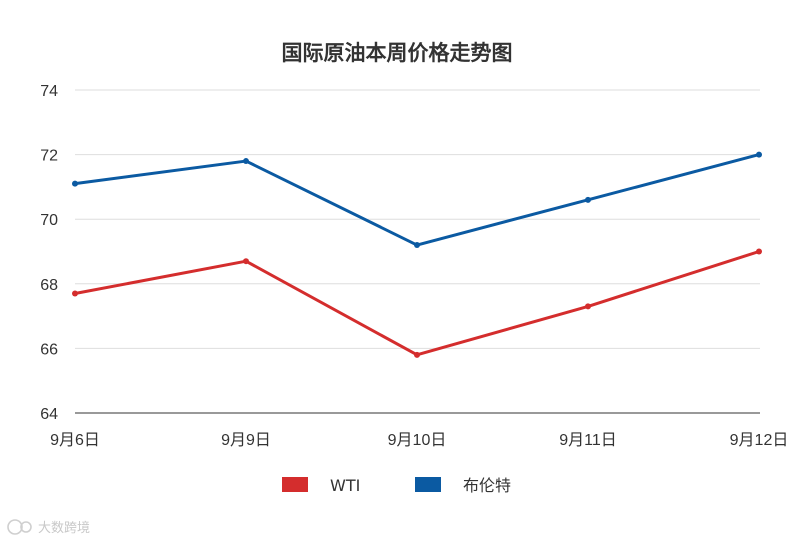 Image resolution: width=795 pixels, height=544 pixels. I want to click on y-tick-label: 70, so click(49, 220).